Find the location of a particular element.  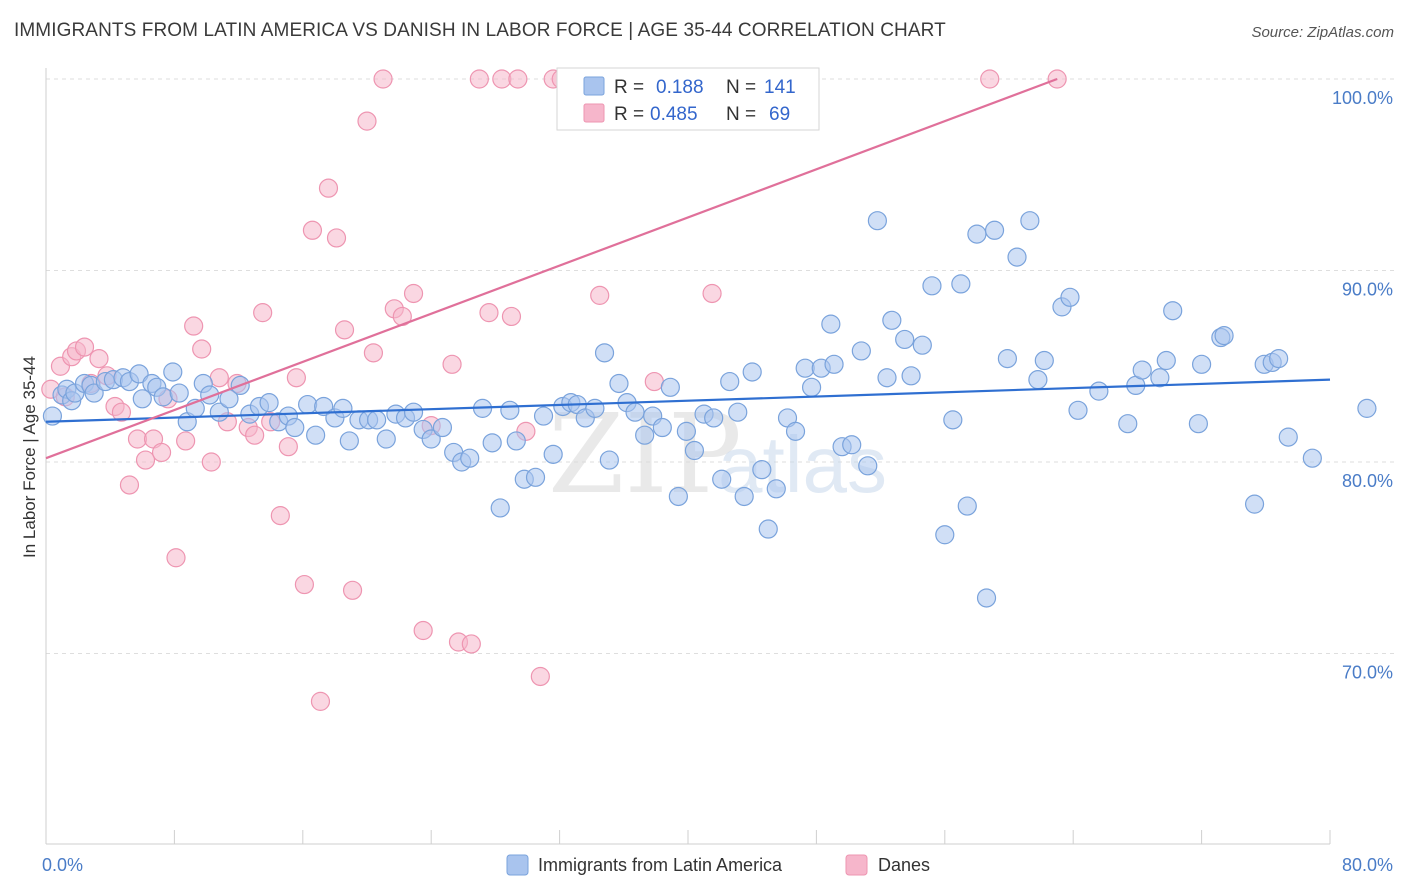

legend-label-danes: Danes is located at coordinates (904, 865).